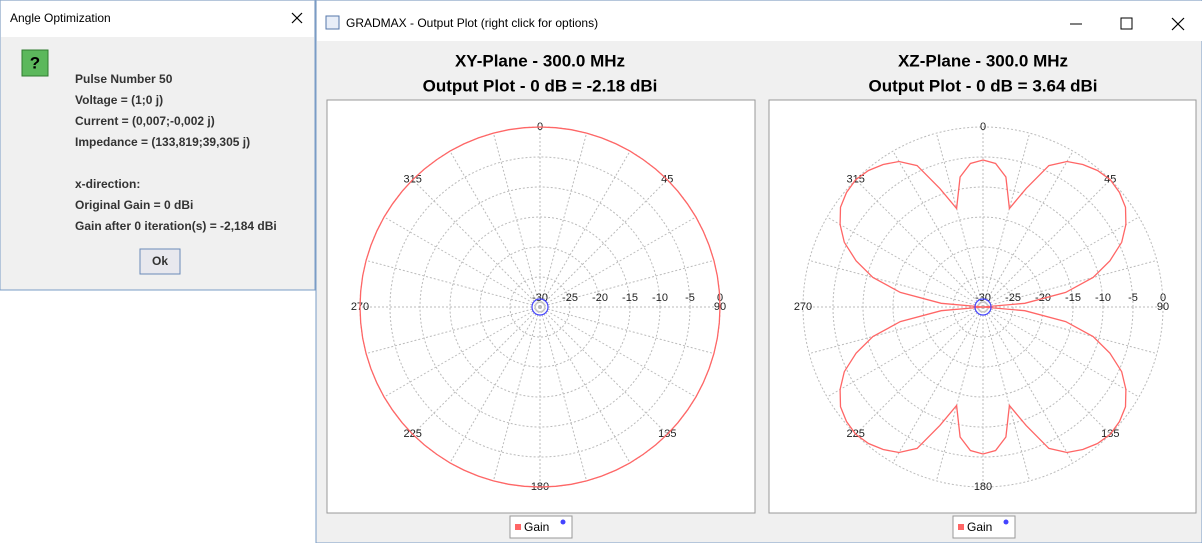  Describe the element at coordinates (983, 60) in the screenshot. I see `chart-title: XZ-Plane - 300.0 MHz` at that location.